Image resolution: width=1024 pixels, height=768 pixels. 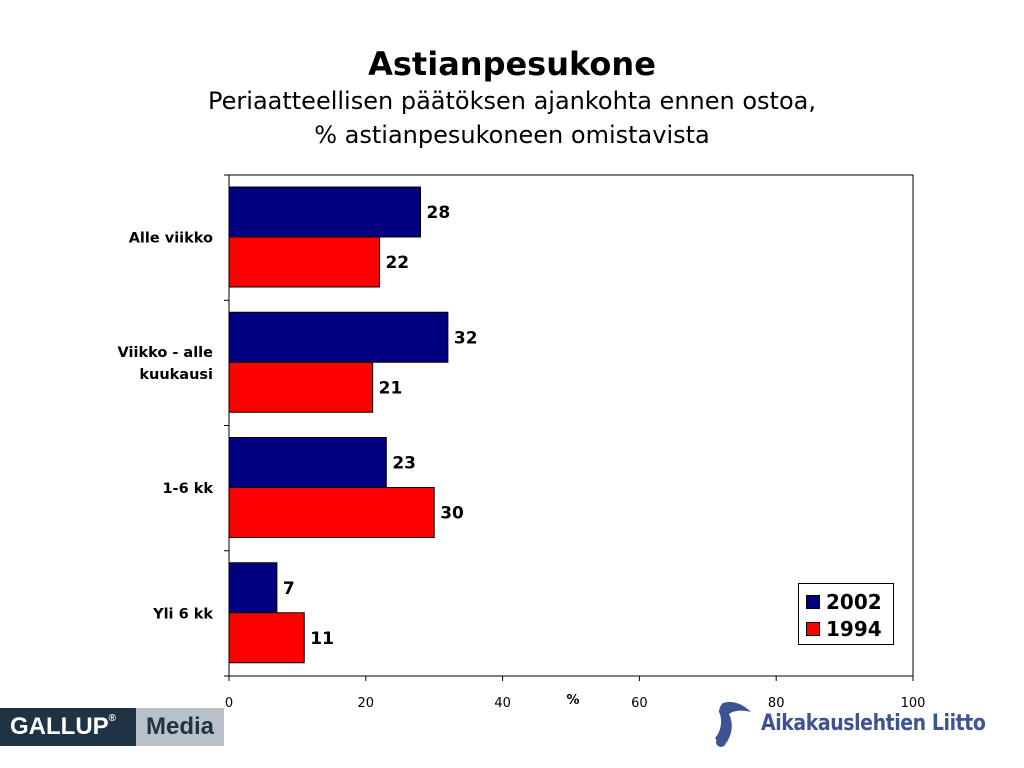 What do you see at coordinates (68, 727) in the screenshot?
I see `gallup-logo-text: GALLUP®` at bounding box center [68, 727].